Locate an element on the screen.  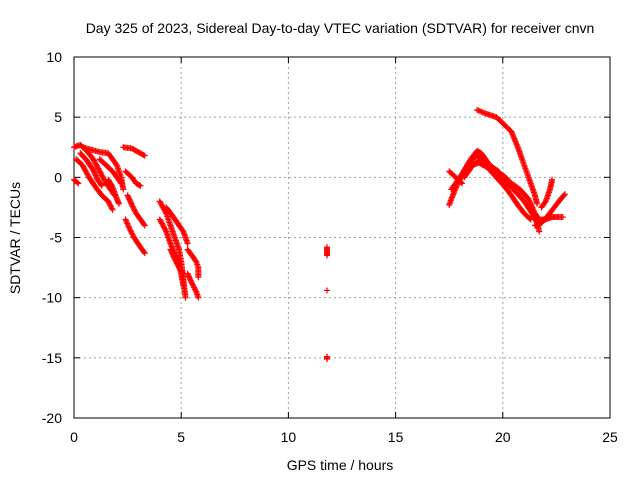
y-tick-label: -10 is located at coordinates (52, 298).